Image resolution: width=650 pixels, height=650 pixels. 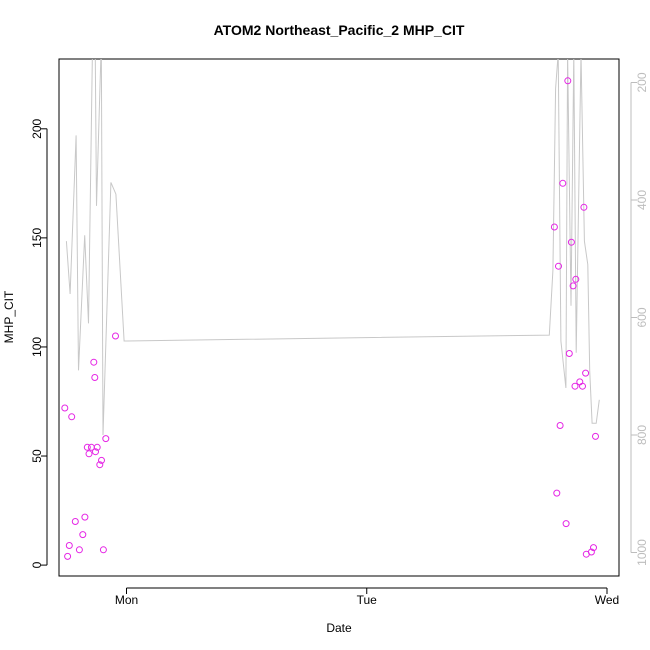 What do you see at coordinates (126, 600) in the screenshot?
I see `x-tick-label: Mon` at bounding box center [126, 600].